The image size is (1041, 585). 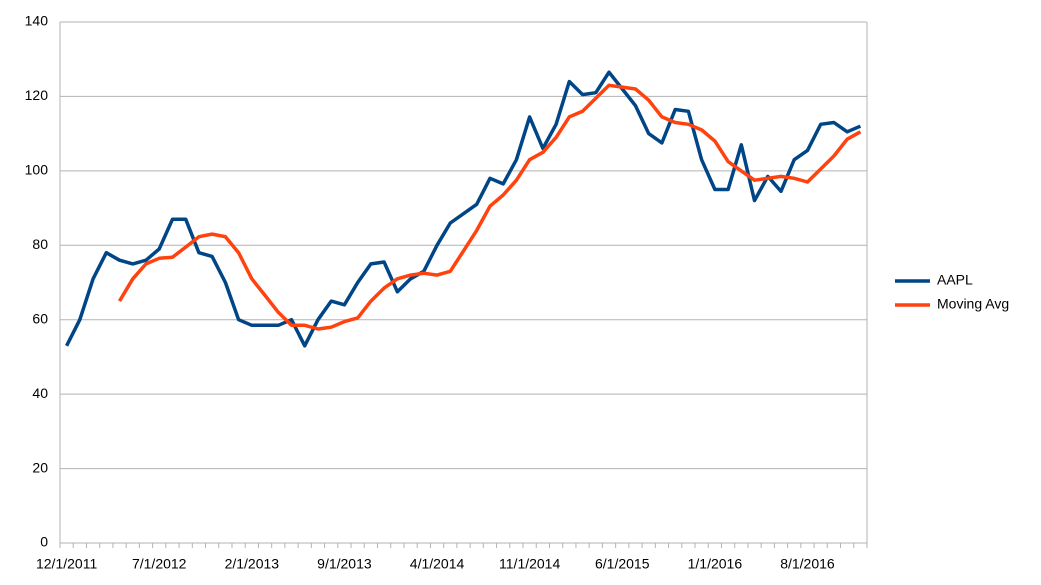 What do you see at coordinates (529, 564) in the screenshot?
I see `x-tick-label: 11/1/2014` at bounding box center [529, 564].